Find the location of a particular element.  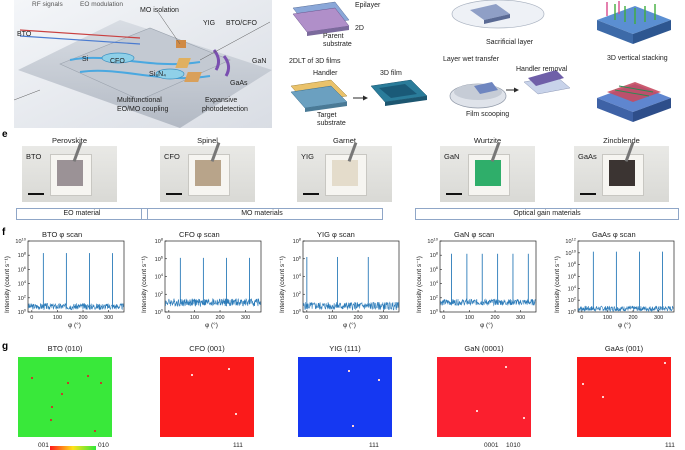

chart-title: BTO φ scan is located at coordinates (62, 234).